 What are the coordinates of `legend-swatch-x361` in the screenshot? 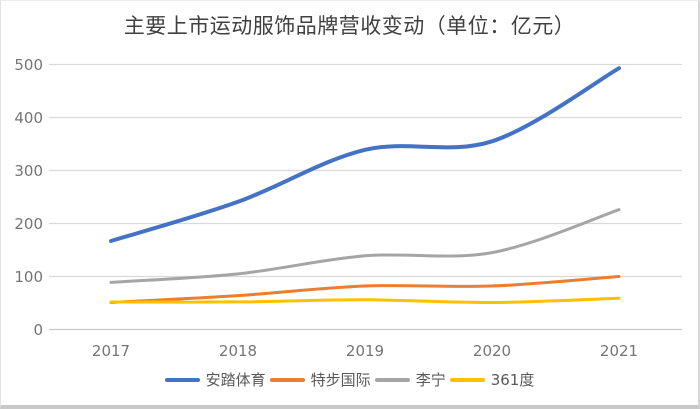 It's located at (467, 380).